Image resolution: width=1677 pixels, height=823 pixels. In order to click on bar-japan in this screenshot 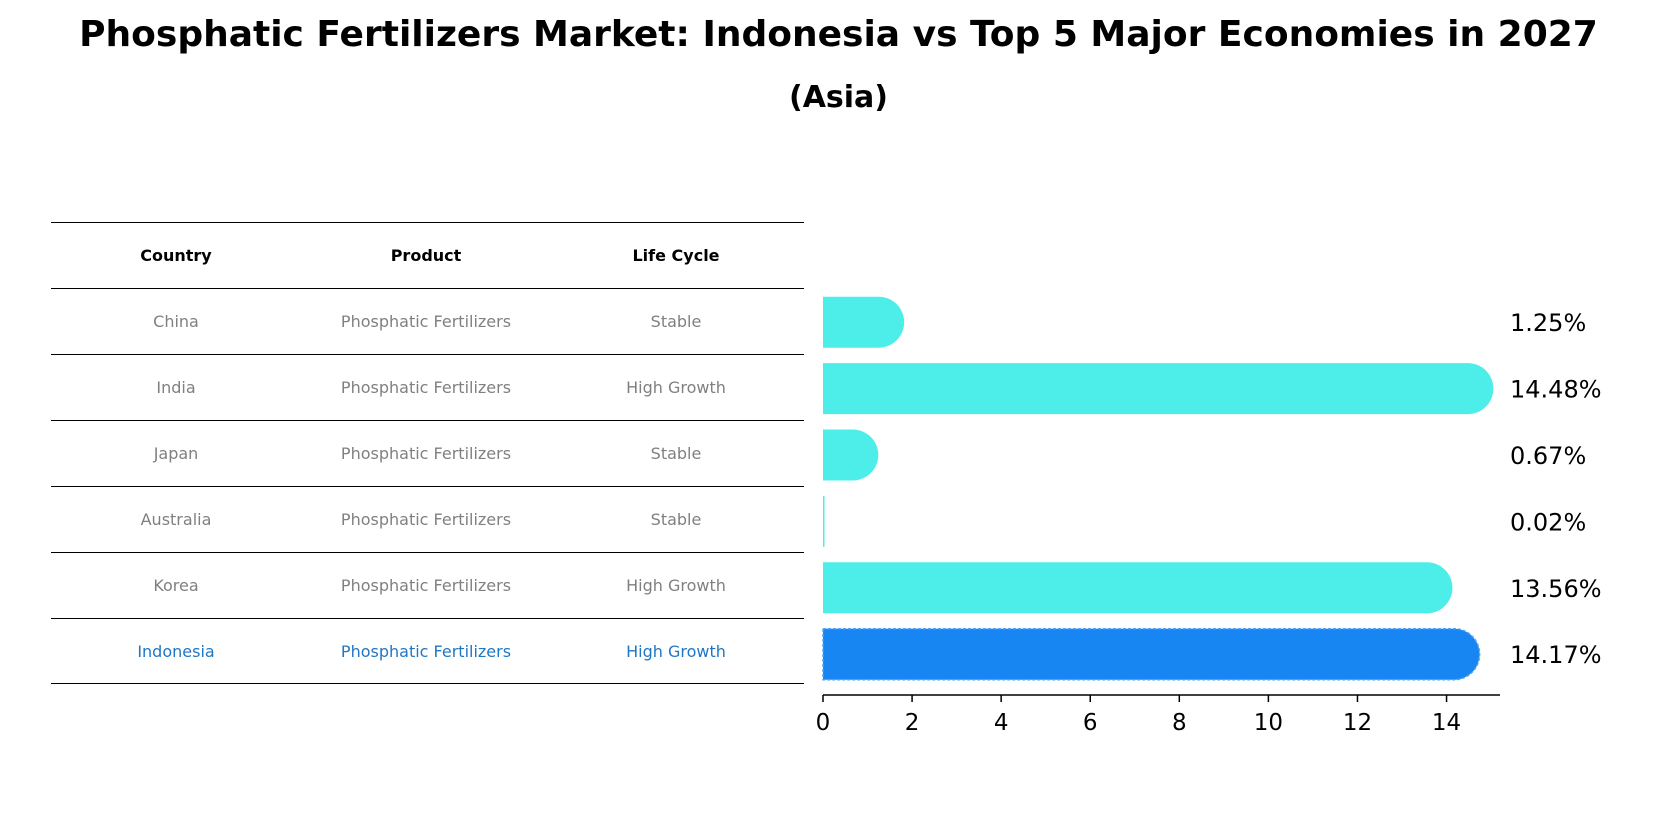, I will do `click(851, 455)`.